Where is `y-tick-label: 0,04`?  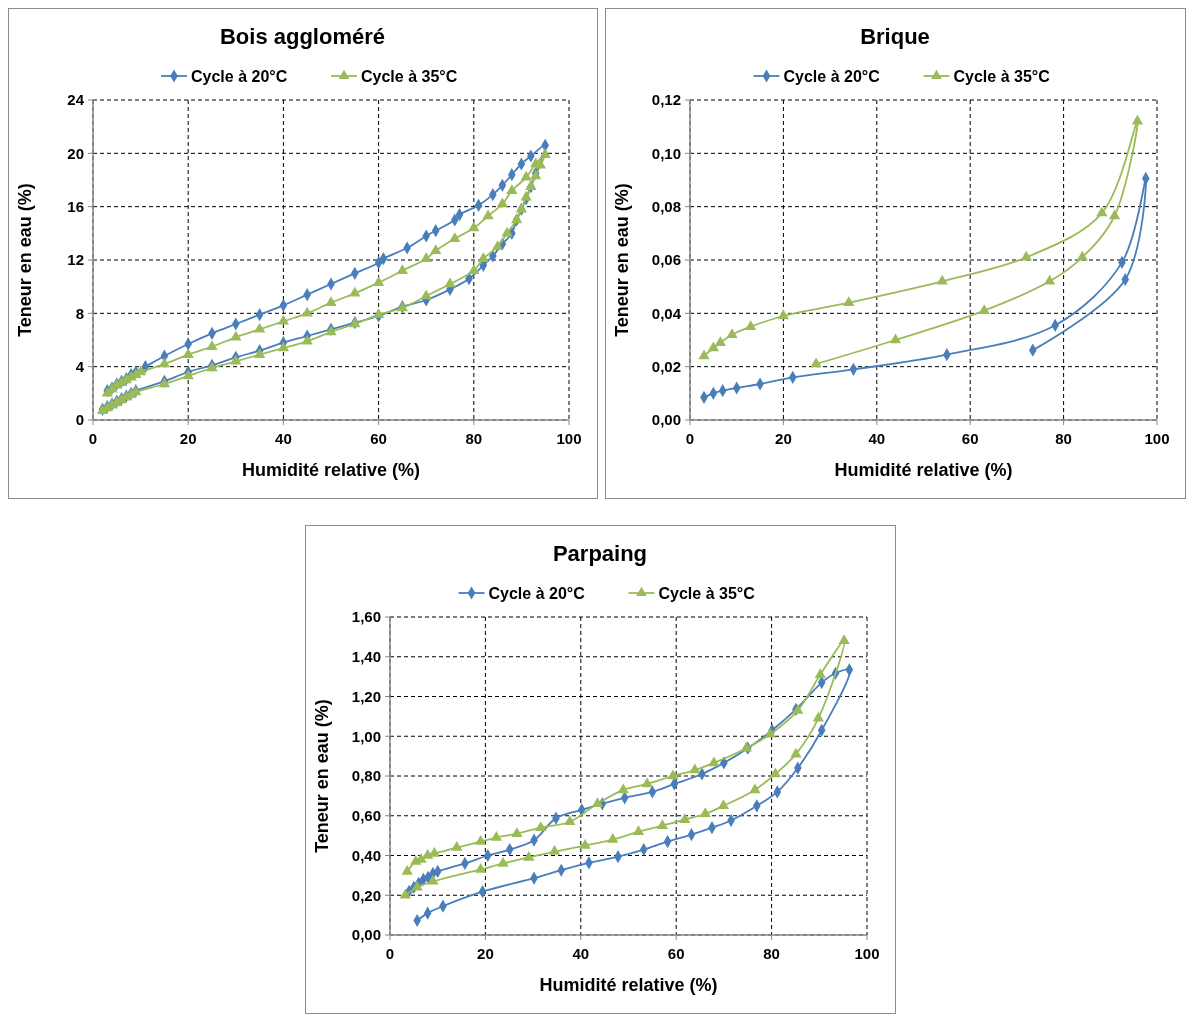
y-tick-label: 0,04 is located at coordinates (666, 313).